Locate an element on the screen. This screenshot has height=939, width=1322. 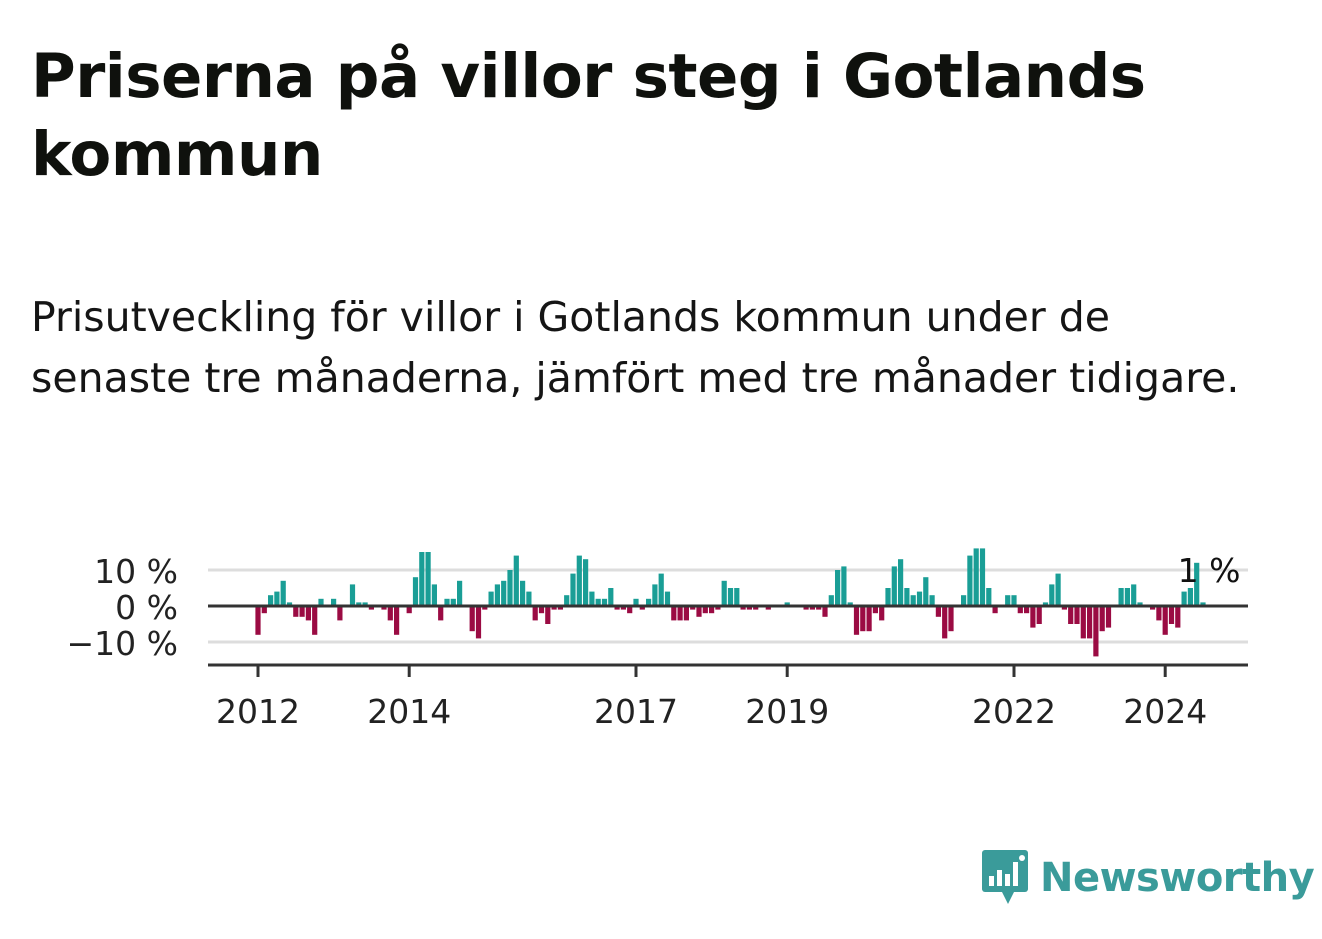
x-tick-label: 2012 is located at coordinates (258, 711).